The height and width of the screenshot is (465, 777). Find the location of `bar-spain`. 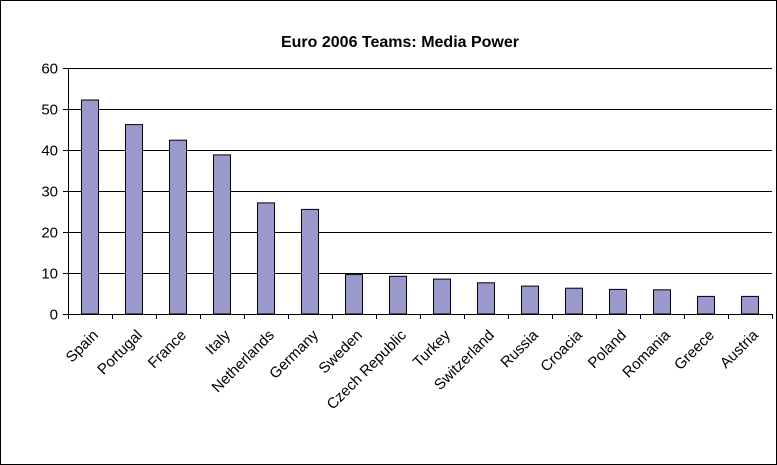

bar-spain is located at coordinates (90, 207).